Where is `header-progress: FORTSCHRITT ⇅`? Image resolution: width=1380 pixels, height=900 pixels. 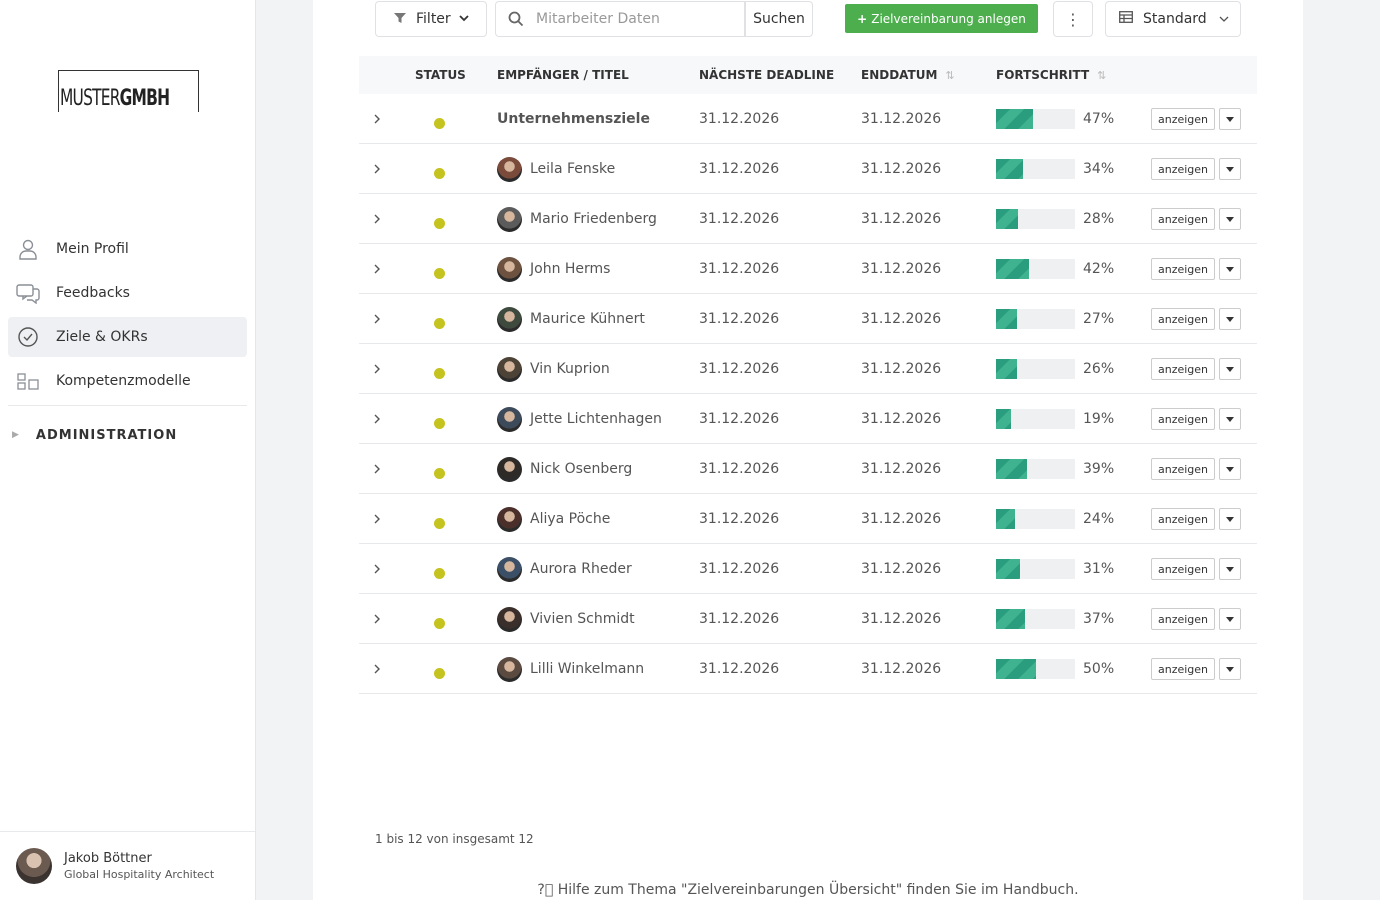
header-progress: FORTSCHRITT ⇅ is located at coordinates (1051, 75).